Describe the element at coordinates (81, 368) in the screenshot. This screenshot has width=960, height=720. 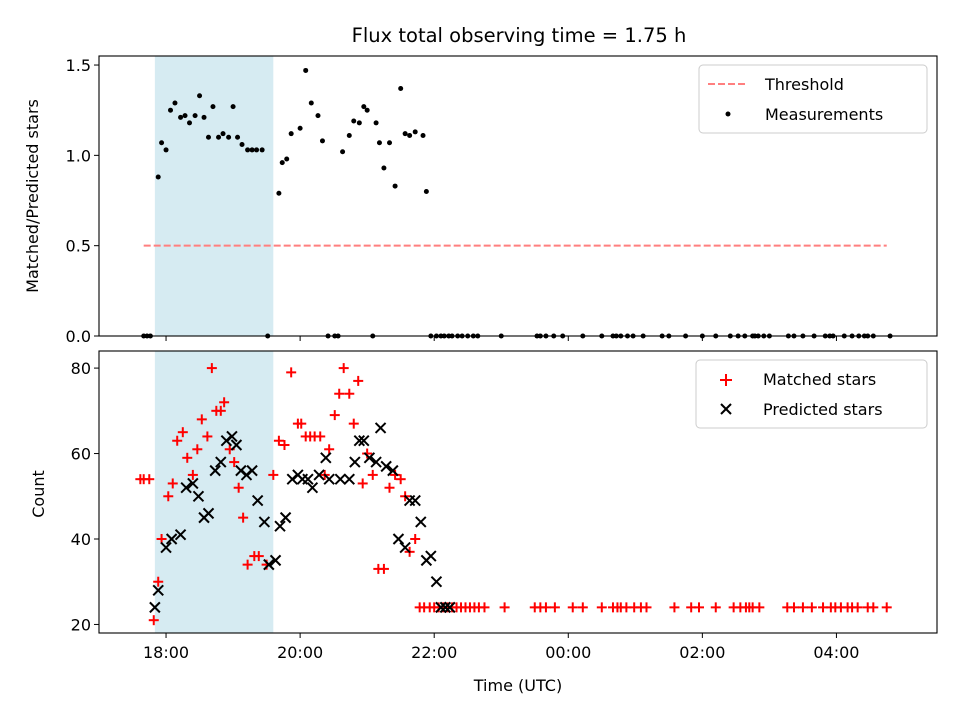
I see `y-tick-label: 80` at that location.